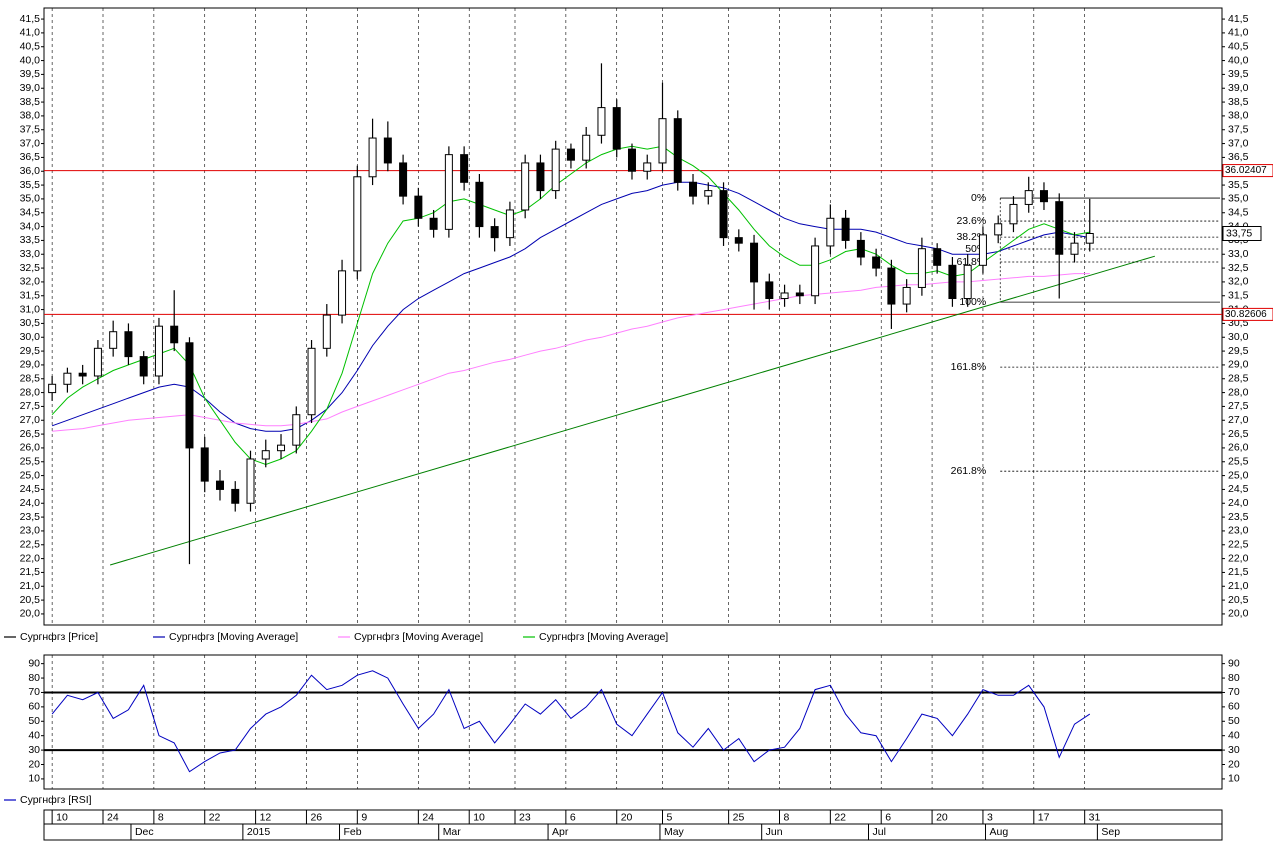  What do you see at coordinates (30, 116) in the screenshot?
I see `y-tick-label: 38,0` at bounding box center [30, 116].